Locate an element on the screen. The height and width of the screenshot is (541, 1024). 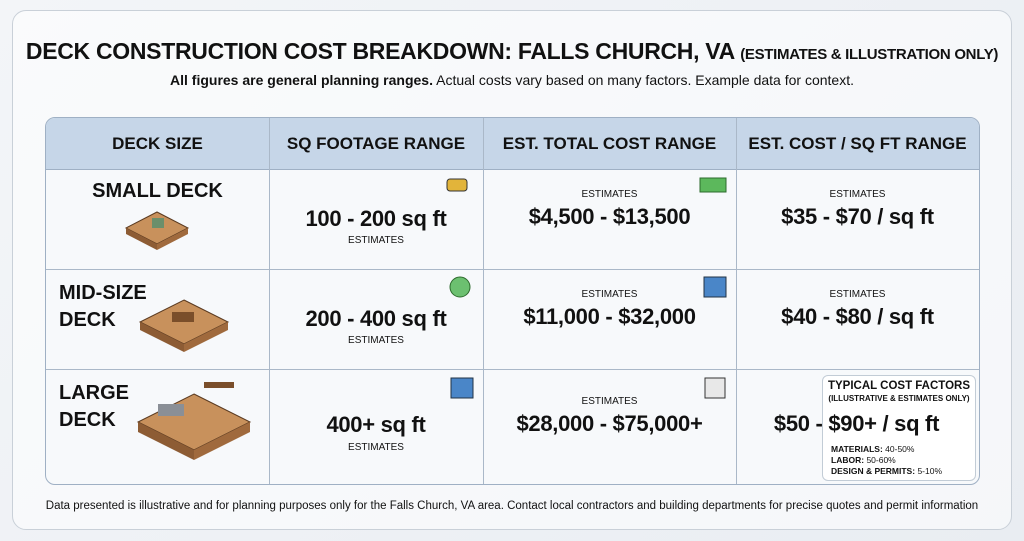
total-value: $11,000 - $32,000 is located at coordinates (609, 316).